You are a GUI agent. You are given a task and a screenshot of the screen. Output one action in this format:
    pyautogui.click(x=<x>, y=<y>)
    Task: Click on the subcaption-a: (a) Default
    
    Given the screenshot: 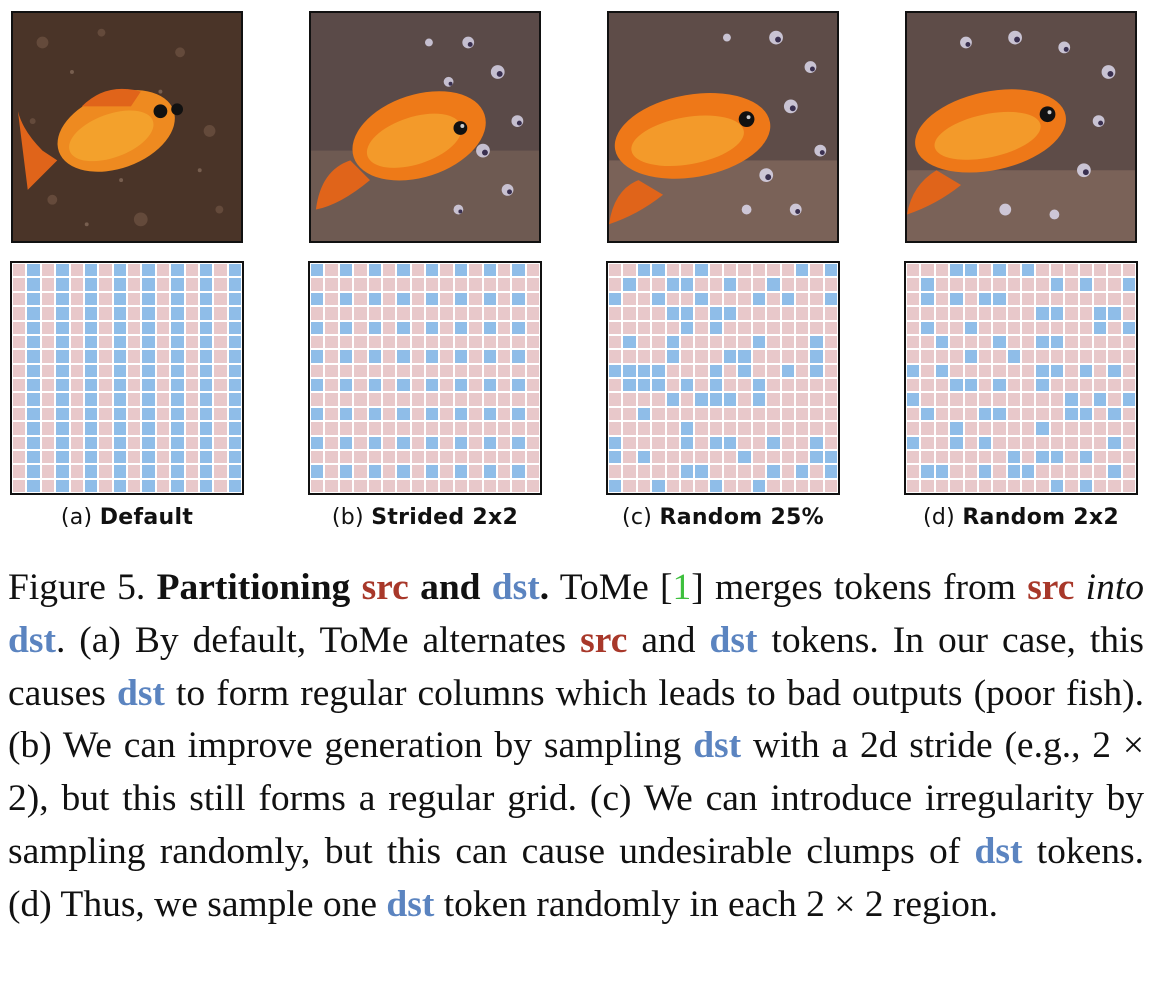 What is the action you would take?
    pyautogui.click(x=127, y=517)
    